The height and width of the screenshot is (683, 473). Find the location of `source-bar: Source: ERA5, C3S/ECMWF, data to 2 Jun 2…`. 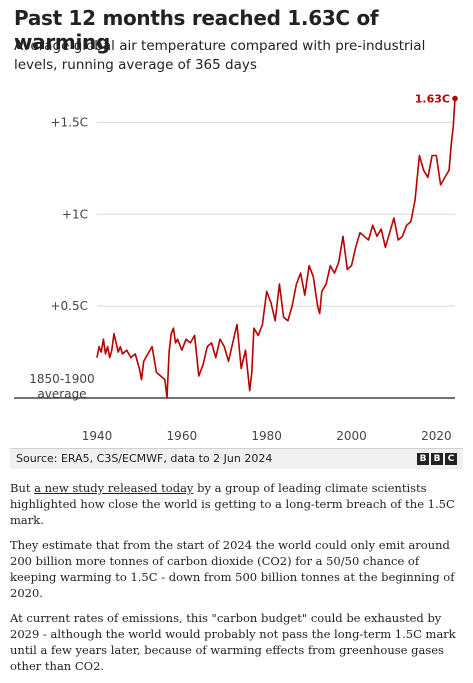

source-bar: Source: ERA5, C3S/ECMWF, data to 2 Jun 2… is located at coordinates (236, 458).